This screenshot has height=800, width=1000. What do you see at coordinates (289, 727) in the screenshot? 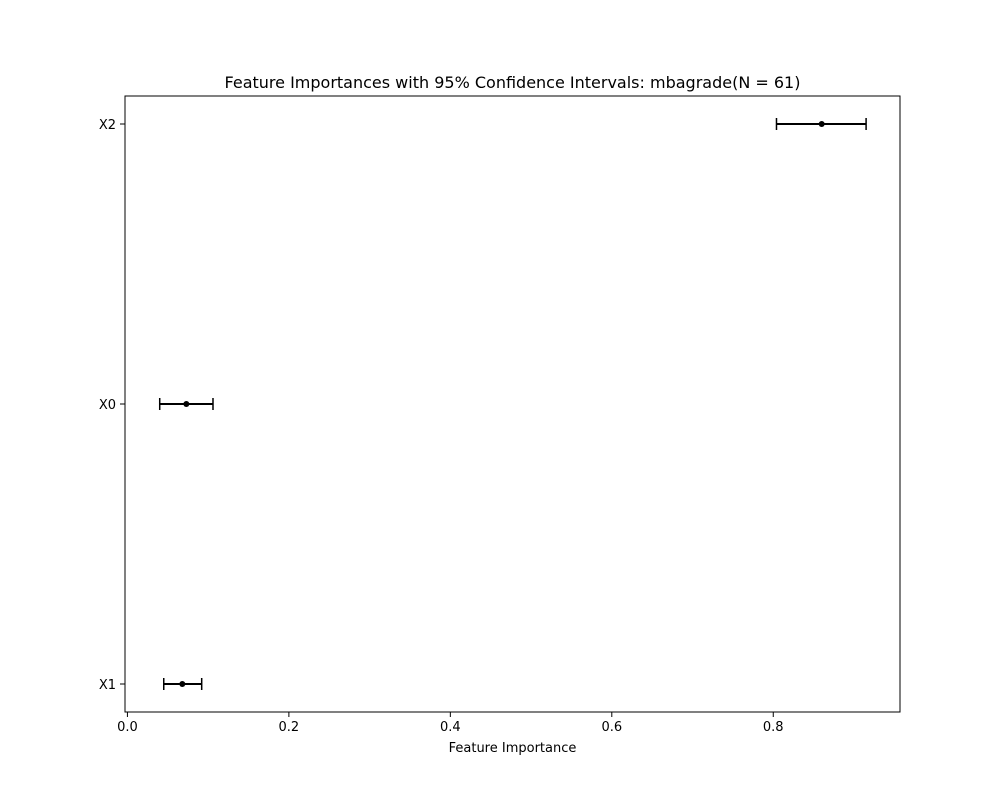
I see `x-tick-label: 0.2` at bounding box center [289, 727].